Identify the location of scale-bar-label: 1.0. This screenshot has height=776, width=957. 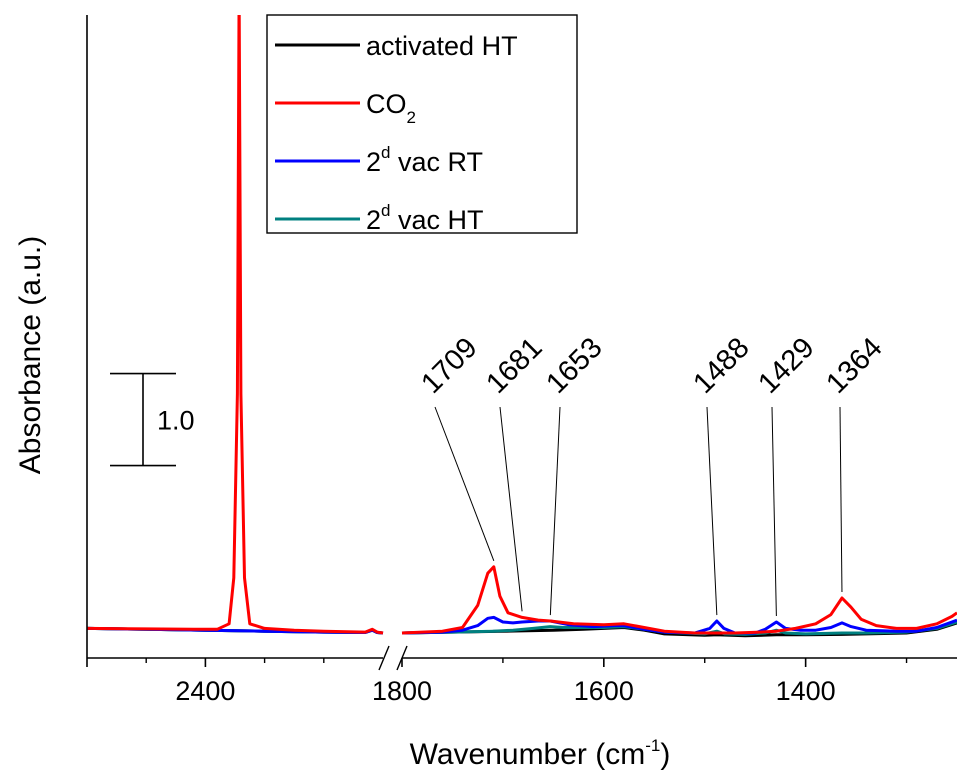
(176, 421).